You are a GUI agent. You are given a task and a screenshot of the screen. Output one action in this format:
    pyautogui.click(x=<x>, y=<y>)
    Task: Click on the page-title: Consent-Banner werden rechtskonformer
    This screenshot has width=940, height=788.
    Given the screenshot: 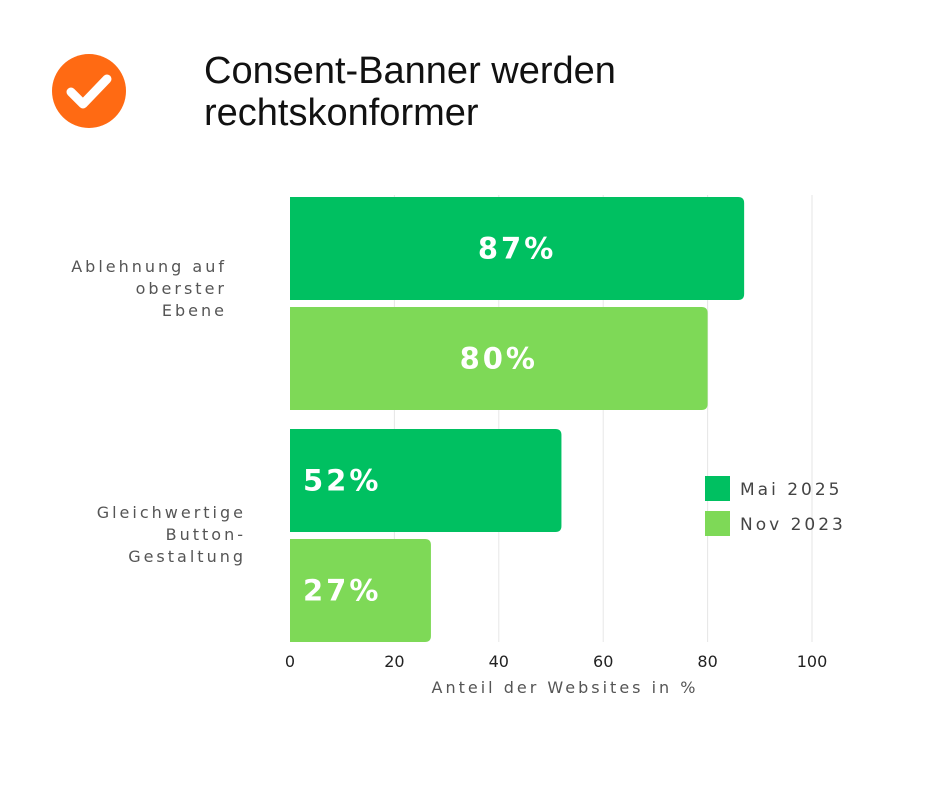 What is the action you would take?
    pyautogui.click(x=504, y=92)
    